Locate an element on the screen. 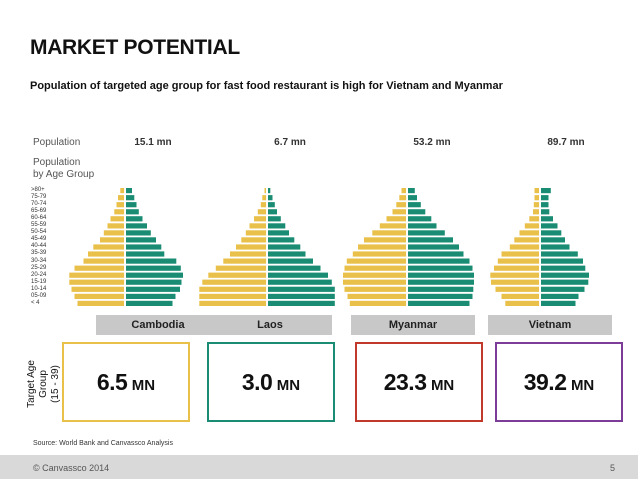 The height and width of the screenshot is (479, 638). age-tick-label: 70-74 is located at coordinates (39, 204).